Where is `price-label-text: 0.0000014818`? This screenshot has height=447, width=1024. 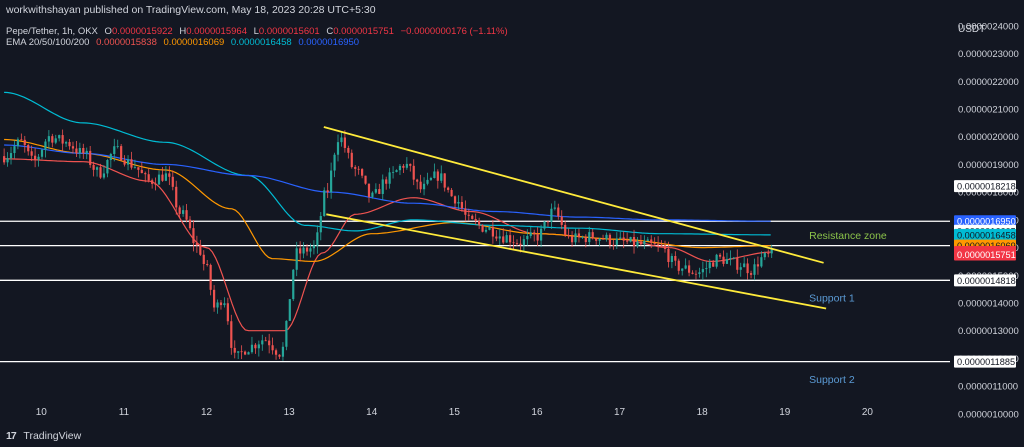 price-label-text: 0.0000014818 is located at coordinates (986, 281).